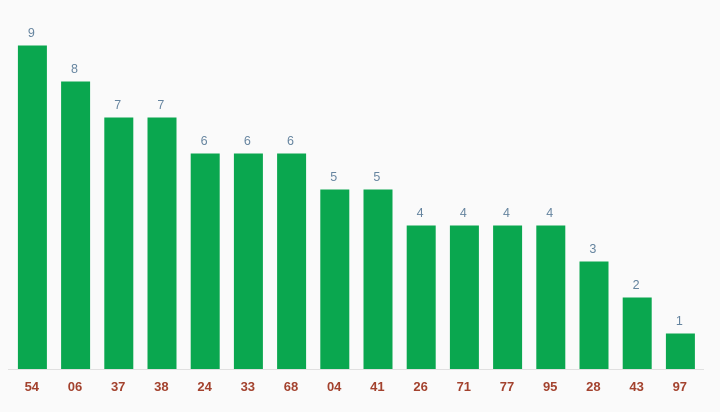 Image resolution: width=720 pixels, height=412 pixels. I want to click on svg-text: 77, so click(507, 386).